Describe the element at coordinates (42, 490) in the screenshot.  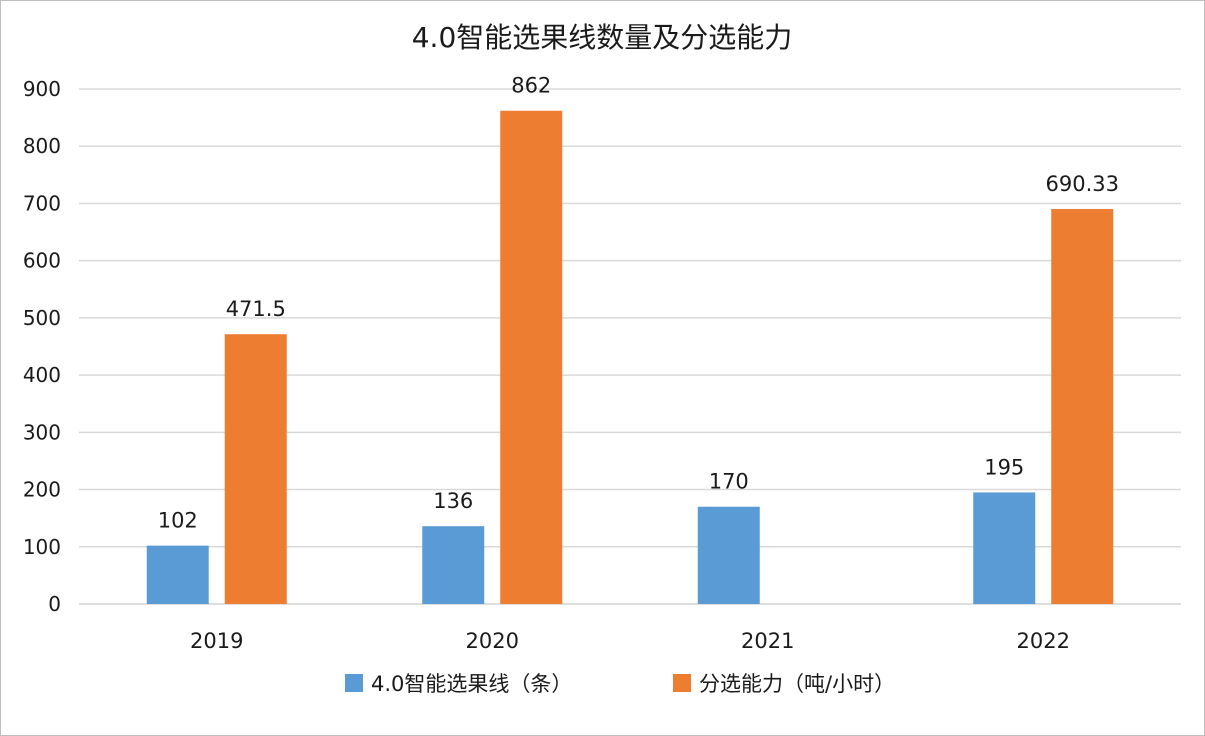
I see `y-tick-label: 200` at that location.